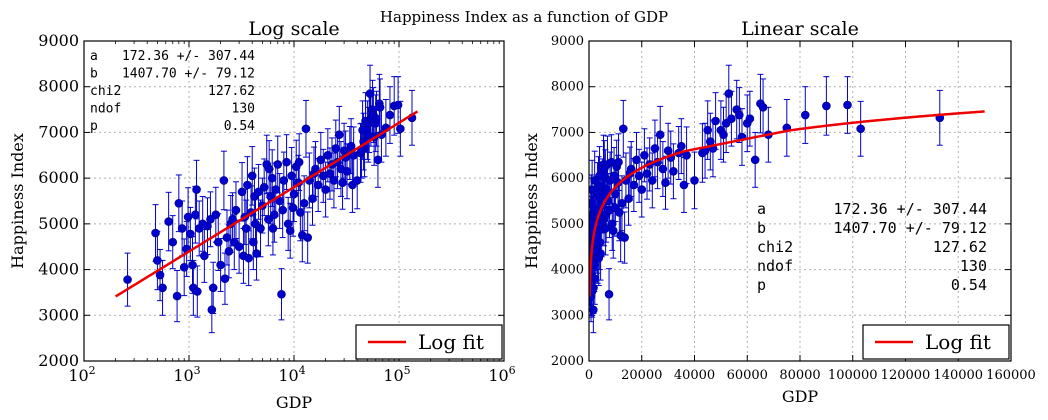  Describe the element at coordinates (761, 285) in the screenshot. I see `fit-param-name: p` at that location.